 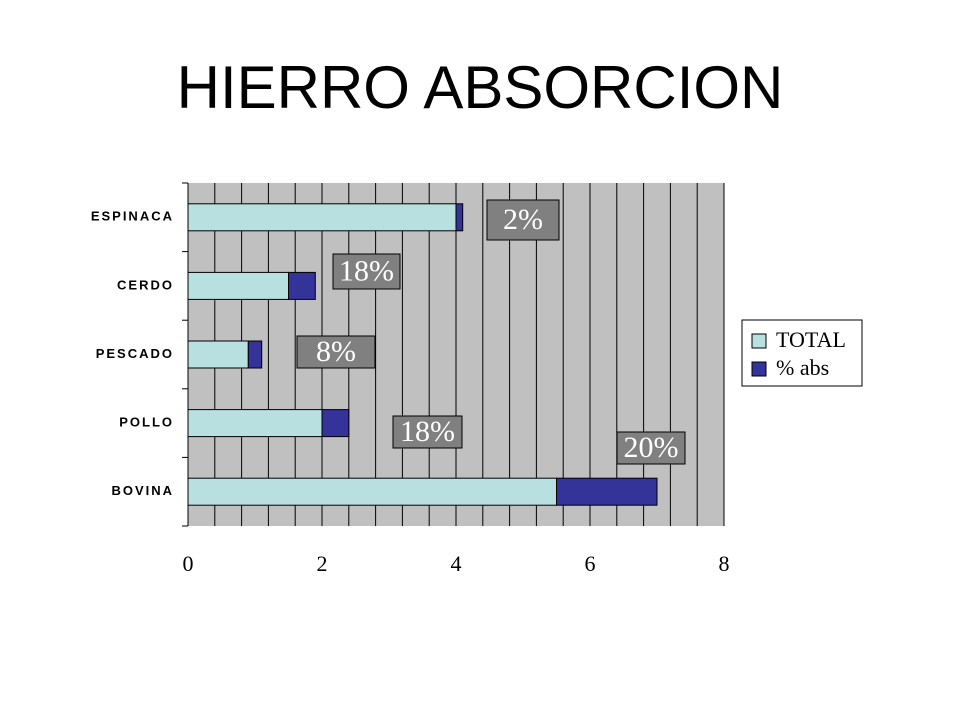 I want to click on annotation: 20%, so click(x=651, y=447).